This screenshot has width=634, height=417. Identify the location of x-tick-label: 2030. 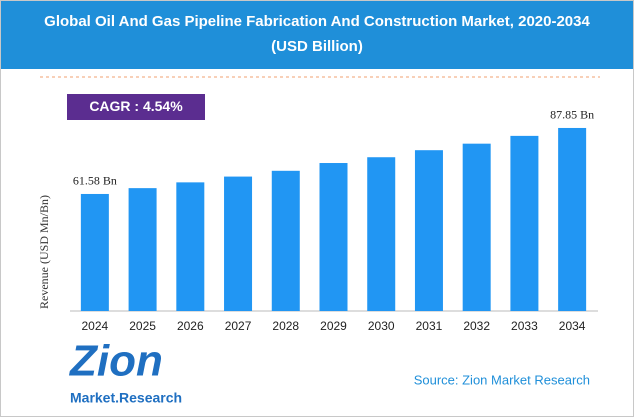
(381, 326).